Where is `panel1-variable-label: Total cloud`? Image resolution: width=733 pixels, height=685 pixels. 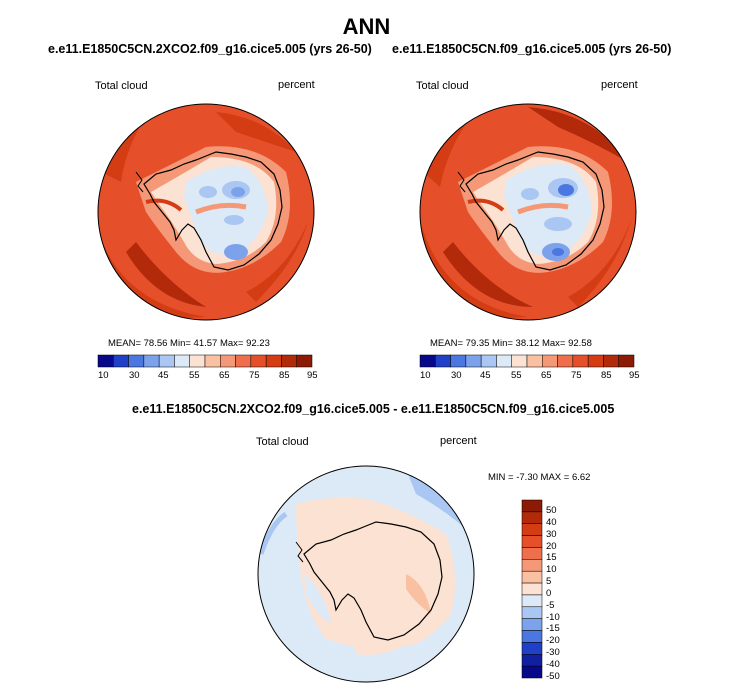
panel1-variable-label: Total cloud is located at coordinates (121, 86).